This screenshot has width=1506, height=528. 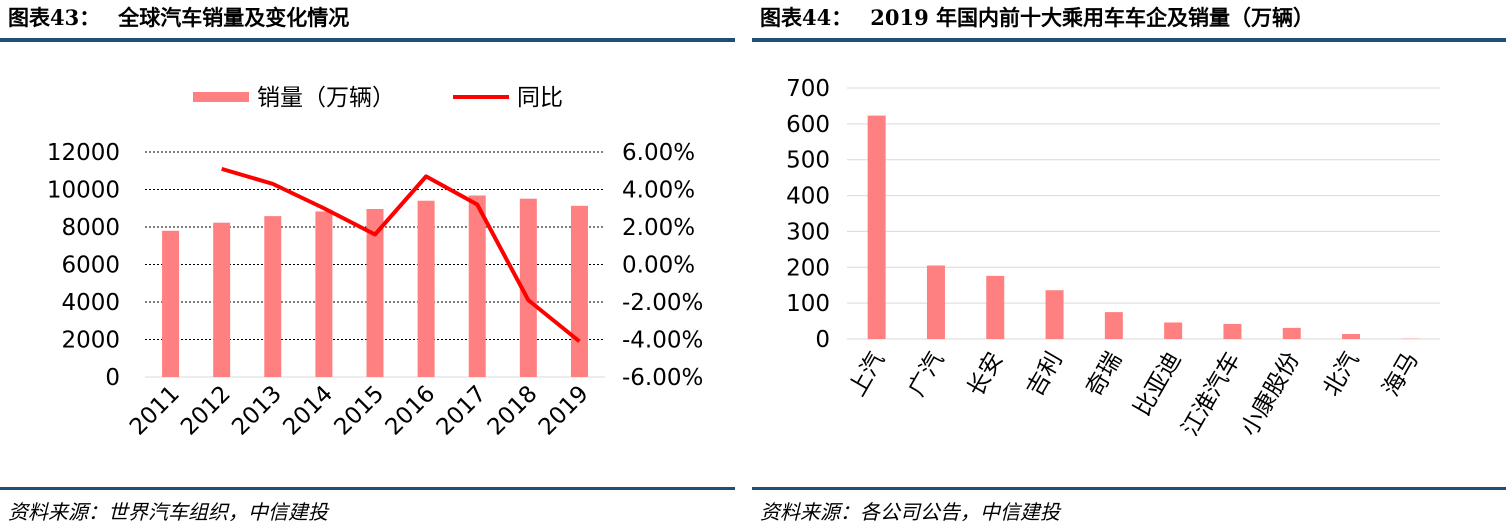 I want to click on x-tick-label: 2016, so click(x=411, y=411).